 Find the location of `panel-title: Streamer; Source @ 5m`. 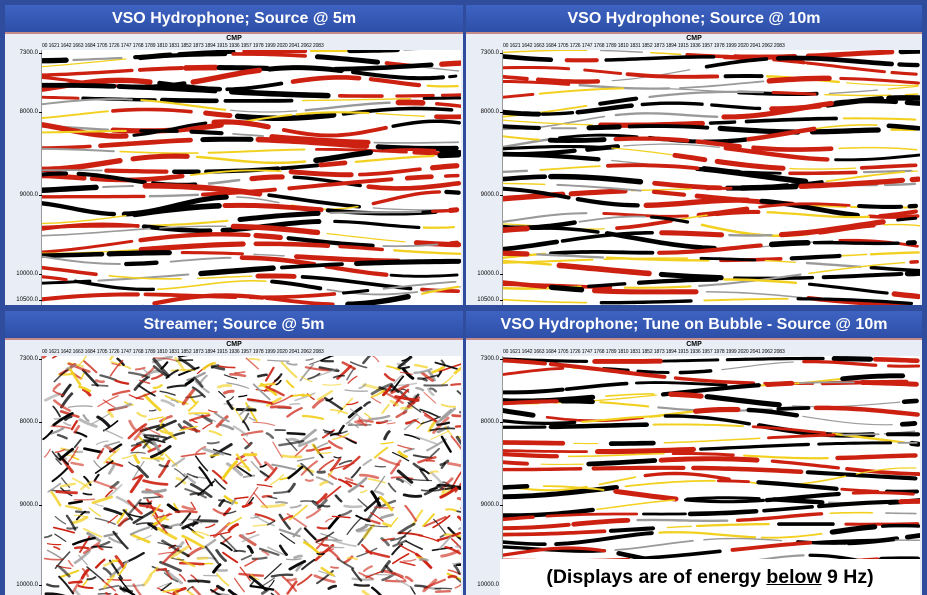

panel-title: Streamer; Source @ 5m is located at coordinates (234, 325).